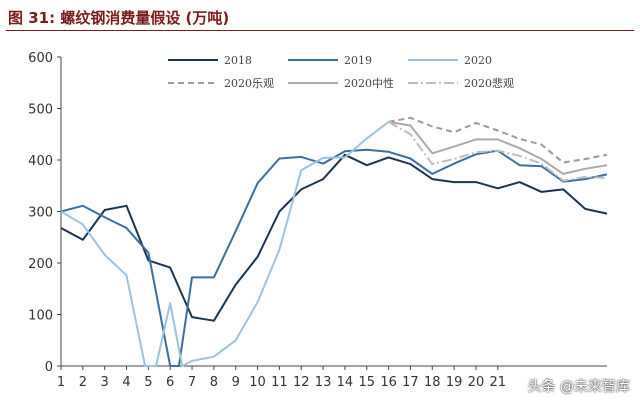 The width and height of the screenshot is (640, 402). Describe the element at coordinates (119, 18) in the screenshot. I see `figure-title: 图 31: 螺纹钢消费量假设 (万吨)` at that location.